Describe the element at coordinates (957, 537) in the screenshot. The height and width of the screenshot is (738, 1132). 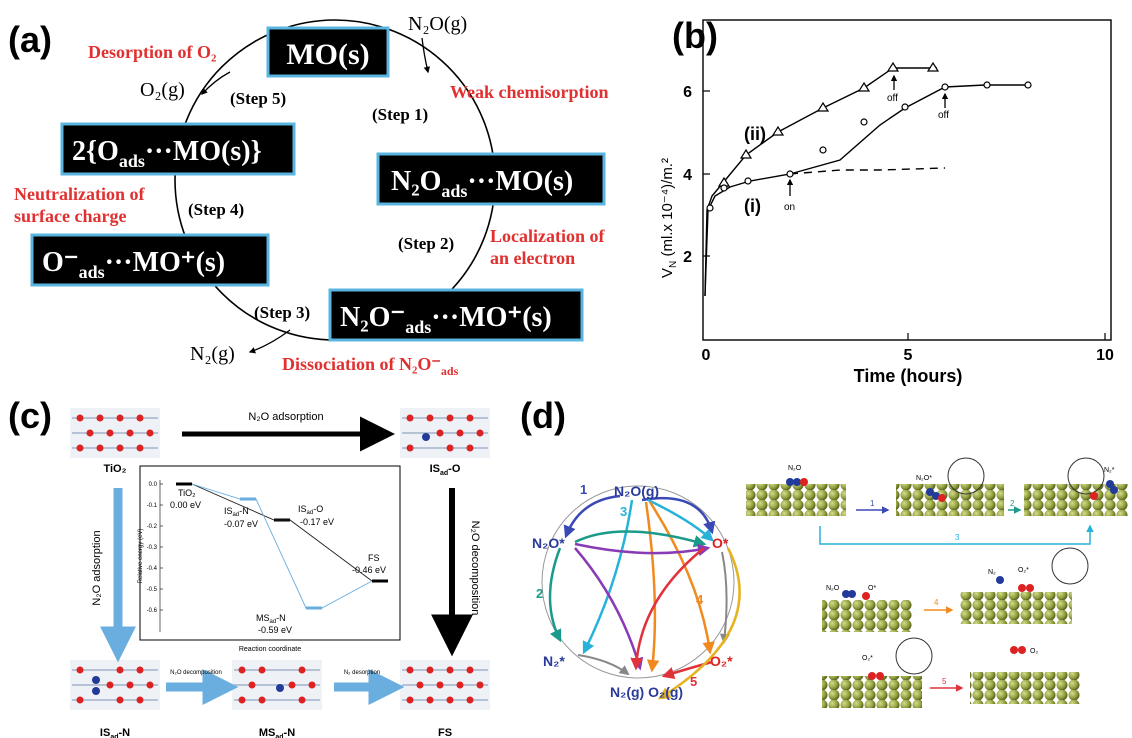
I see `slab-arrow-3-num: 3` at that location.